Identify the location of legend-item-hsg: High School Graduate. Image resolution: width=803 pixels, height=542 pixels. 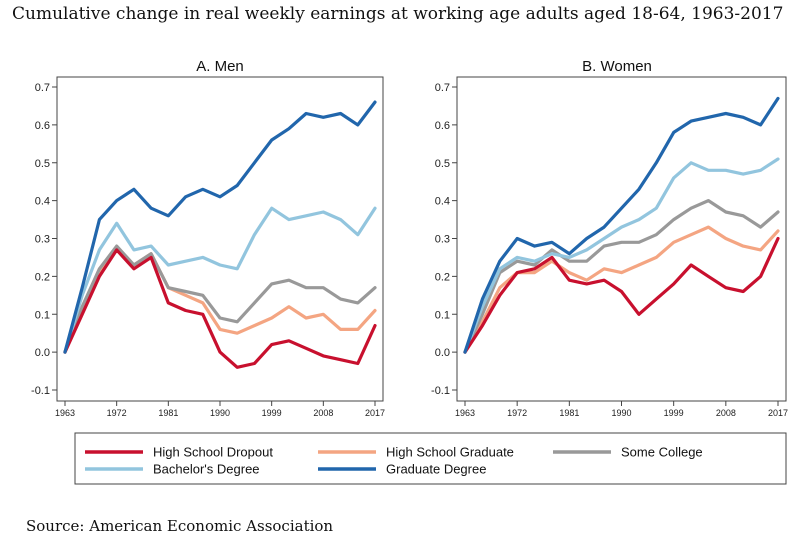
(416, 452).